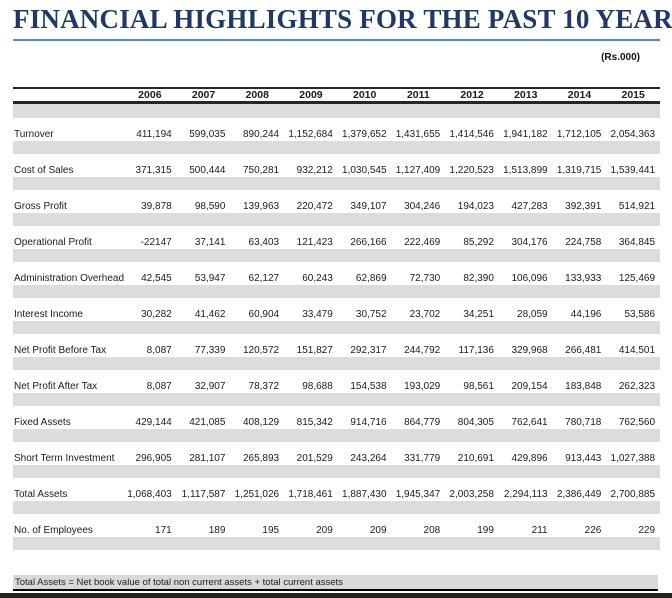 This screenshot has width=672, height=598. Describe the element at coordinates (156, 278) in the screenshot. I see `cell-value: 42,545` at that location.